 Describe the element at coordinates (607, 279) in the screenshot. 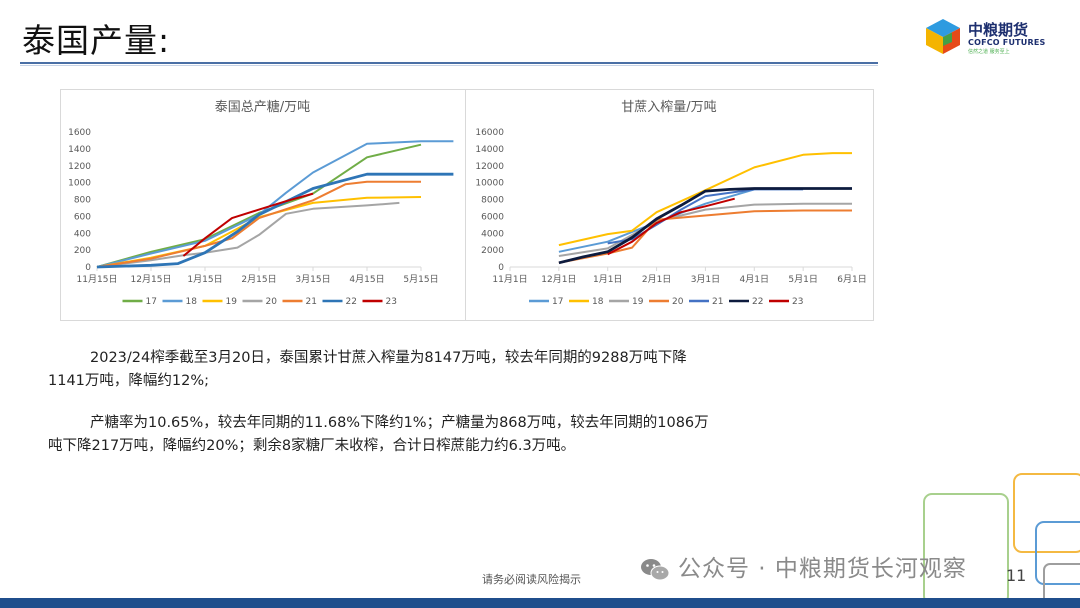

I see `x-tick-label: 1月1日` at that location.